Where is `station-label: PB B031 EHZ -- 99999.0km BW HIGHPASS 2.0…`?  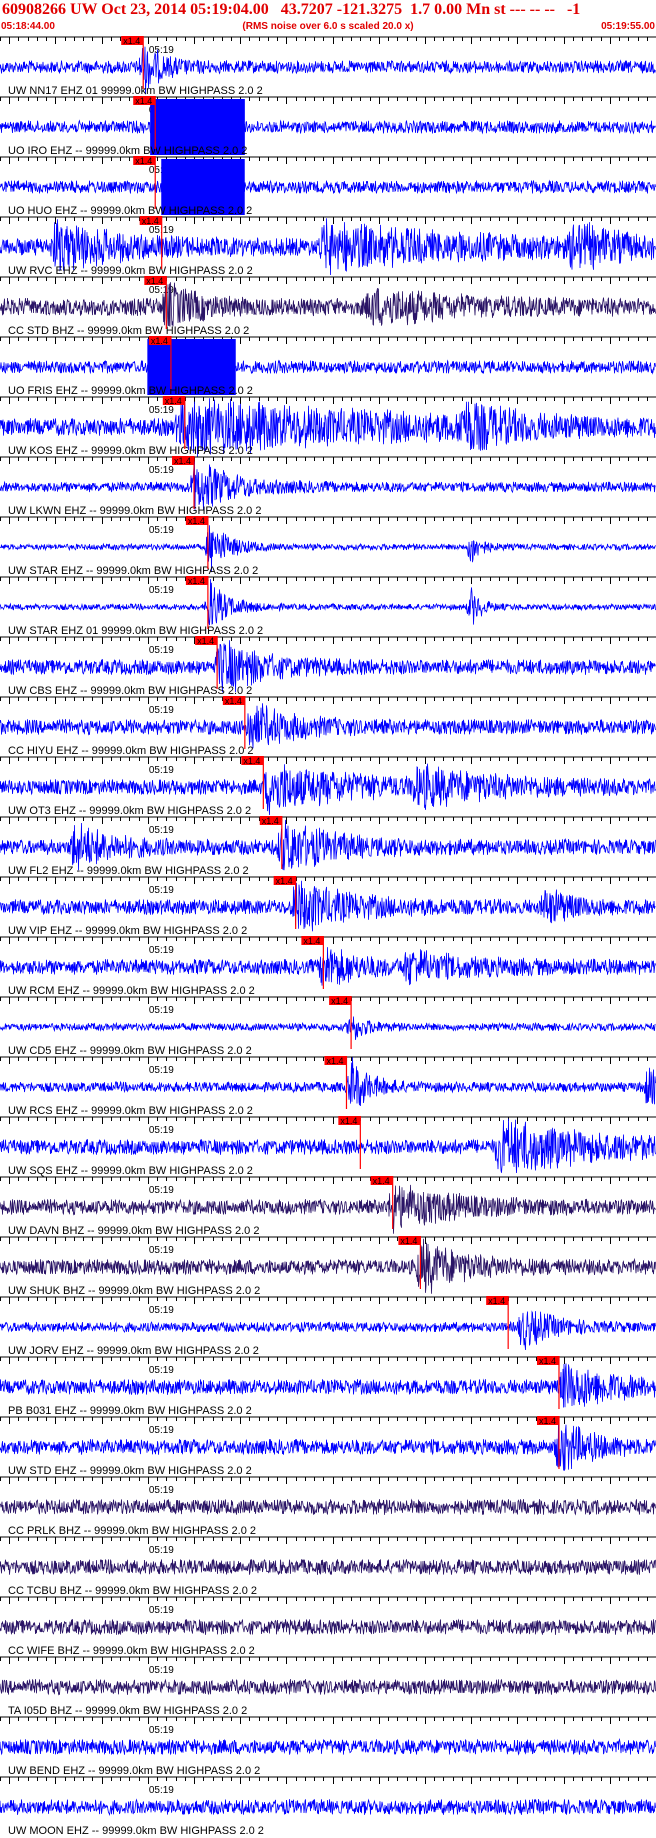 station-label: PB B031 EHZ -- 99999.0km BW HIGHPASS 2.0… is located at coordinates (130, 1411).